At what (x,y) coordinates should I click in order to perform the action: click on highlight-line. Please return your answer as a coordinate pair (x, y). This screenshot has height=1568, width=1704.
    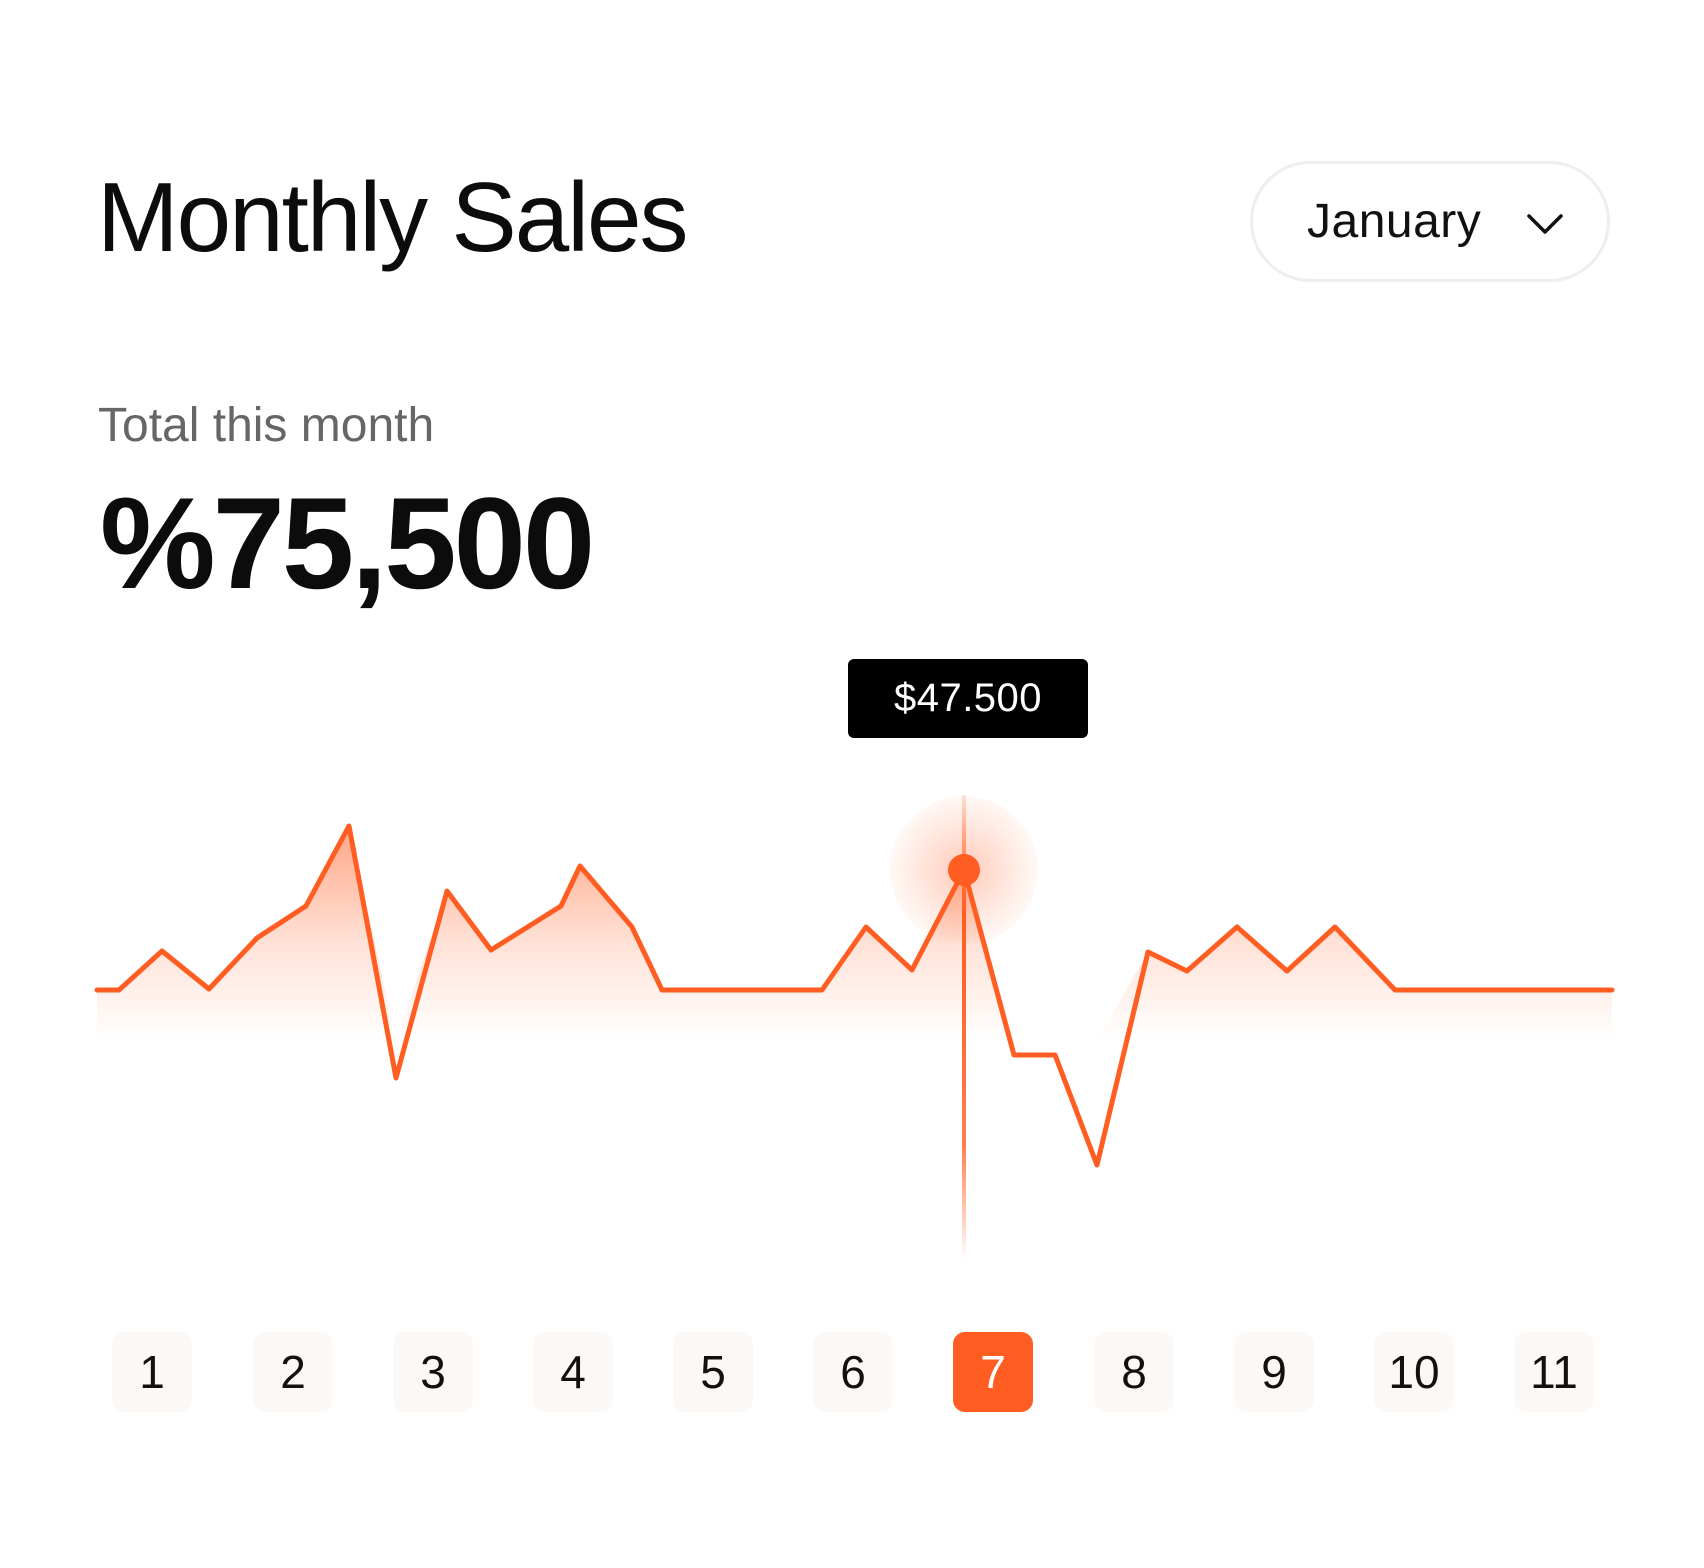
    Looking at the image, I should click on (964, 1027).